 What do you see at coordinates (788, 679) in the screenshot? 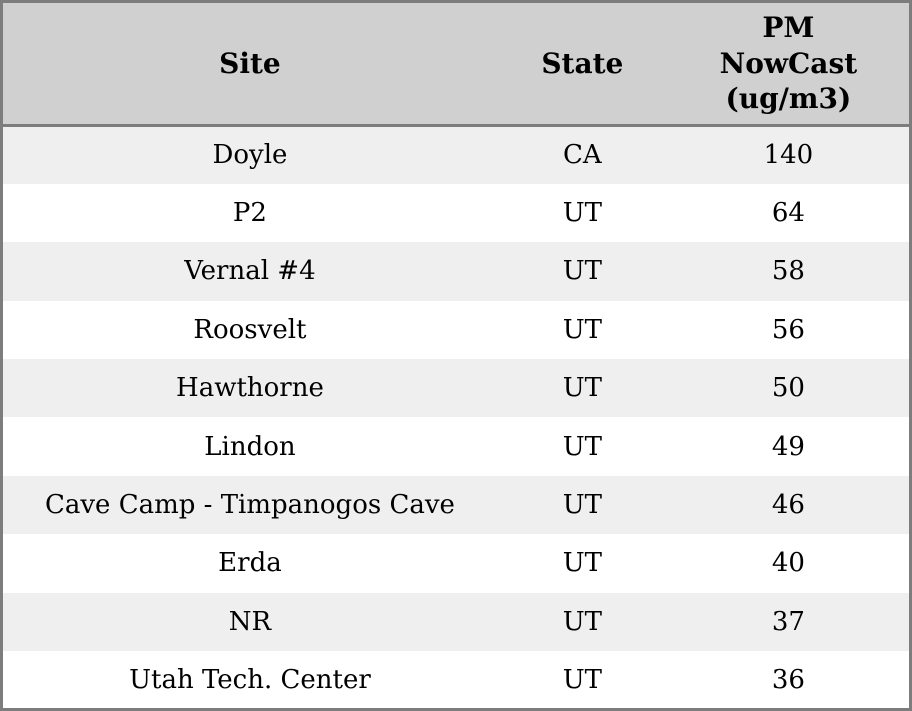
I see `pm-nowcast-cell: 36` at bounding box center [788, 679].